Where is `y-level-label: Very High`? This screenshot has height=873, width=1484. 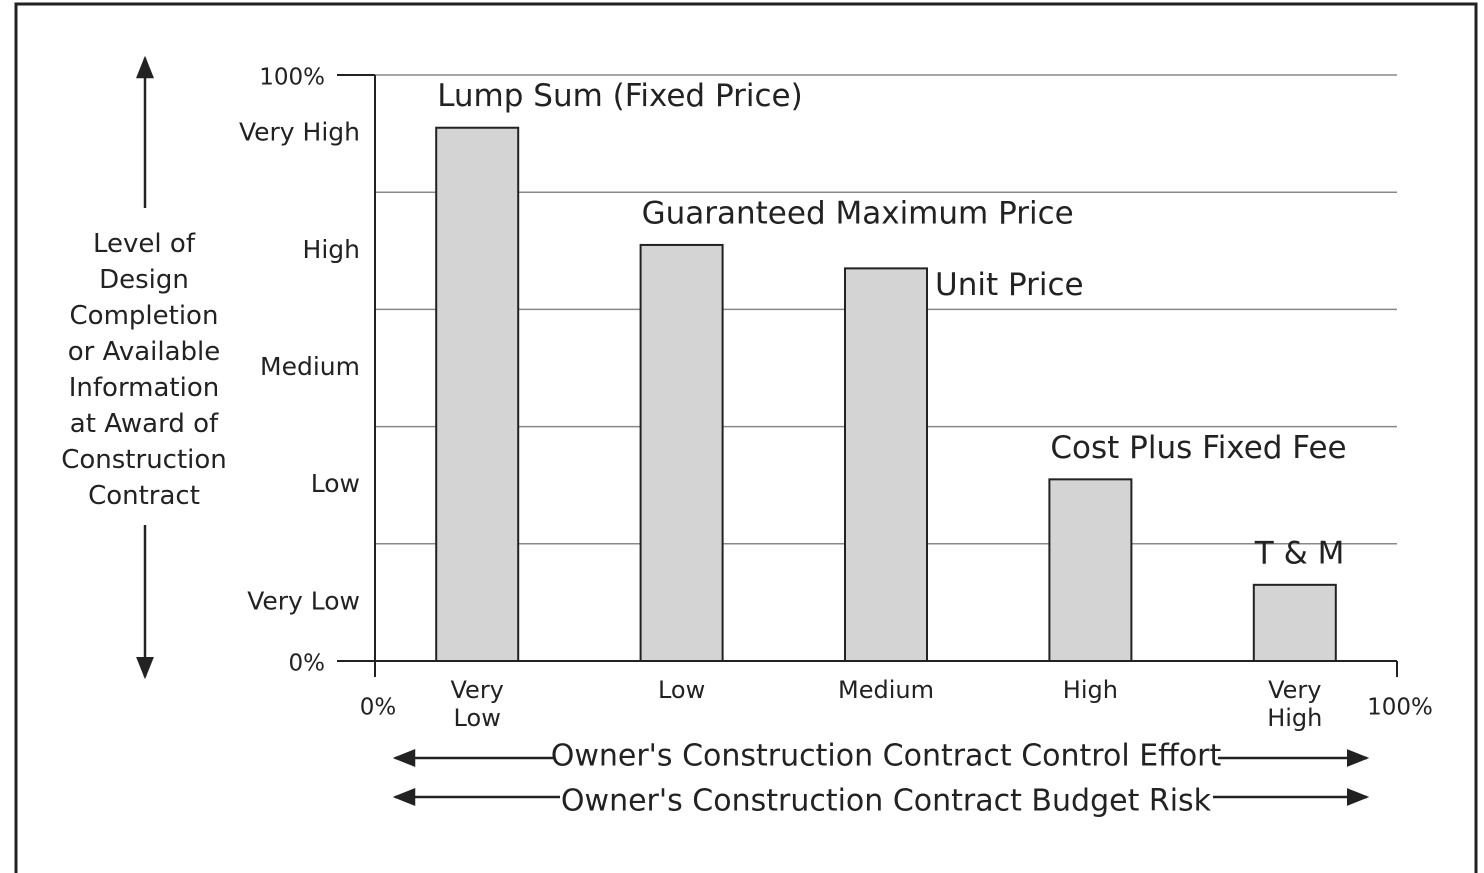
y-level-label: Very High is located at coordinates (299, 132).